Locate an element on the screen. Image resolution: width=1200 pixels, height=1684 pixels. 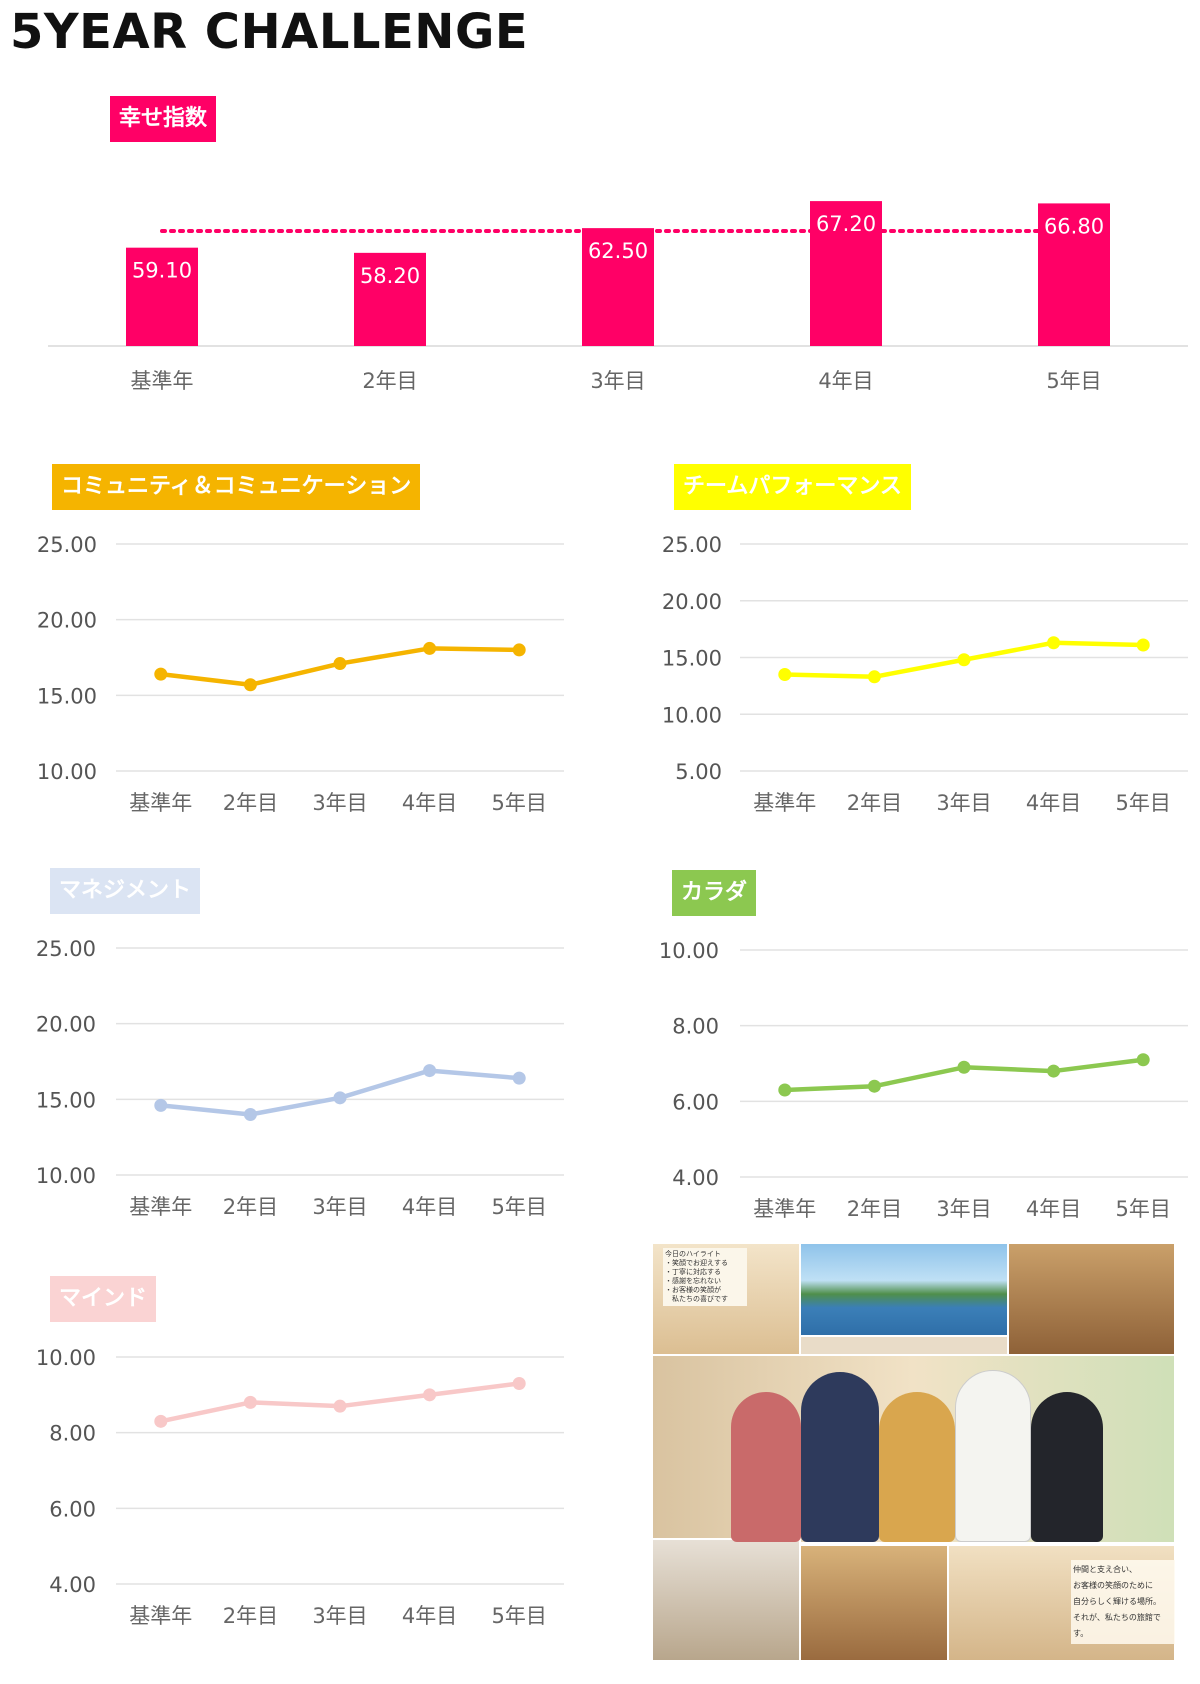
body-chart-title: カラダ is located at coordinates (714, 893).